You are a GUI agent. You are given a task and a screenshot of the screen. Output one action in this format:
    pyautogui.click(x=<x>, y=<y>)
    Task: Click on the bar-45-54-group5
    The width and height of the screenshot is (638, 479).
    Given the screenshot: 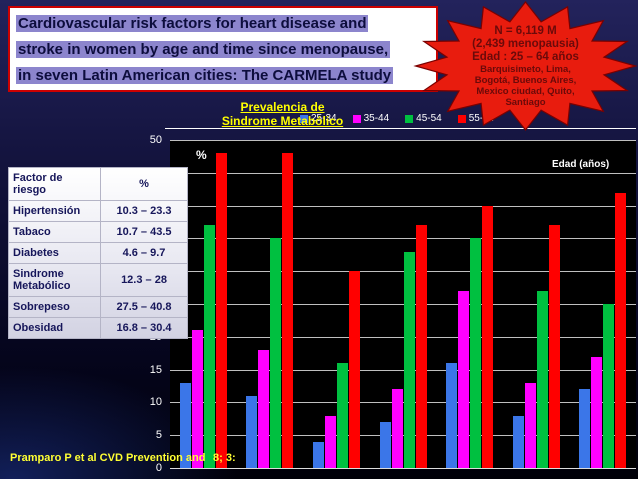 What is the action you would take?
    pyautogui.click(x=476, y=353)
    